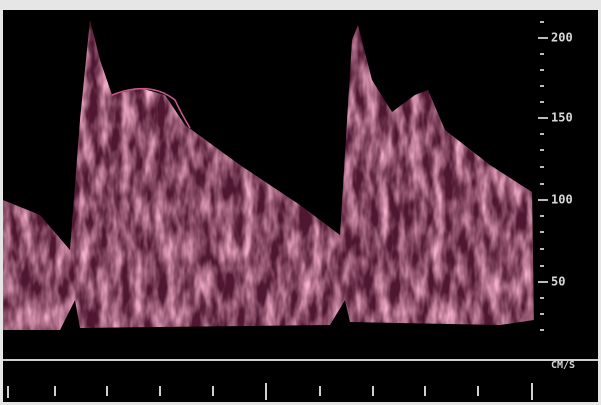  What do you see at coordinates (151, 108) in the screenshot?
I see `envelope-trace` at bounding box center [151, 108].